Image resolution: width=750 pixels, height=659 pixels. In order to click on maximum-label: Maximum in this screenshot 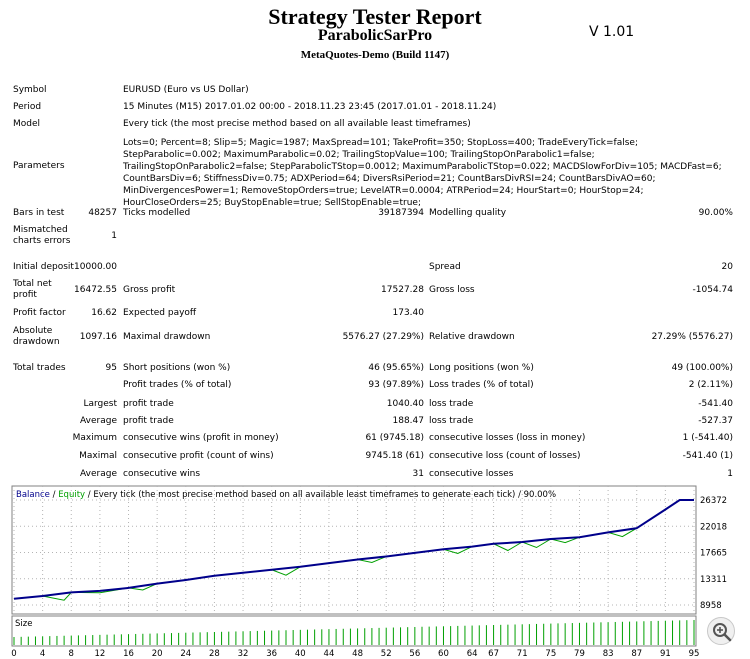, I will do `click(94, 438)`.